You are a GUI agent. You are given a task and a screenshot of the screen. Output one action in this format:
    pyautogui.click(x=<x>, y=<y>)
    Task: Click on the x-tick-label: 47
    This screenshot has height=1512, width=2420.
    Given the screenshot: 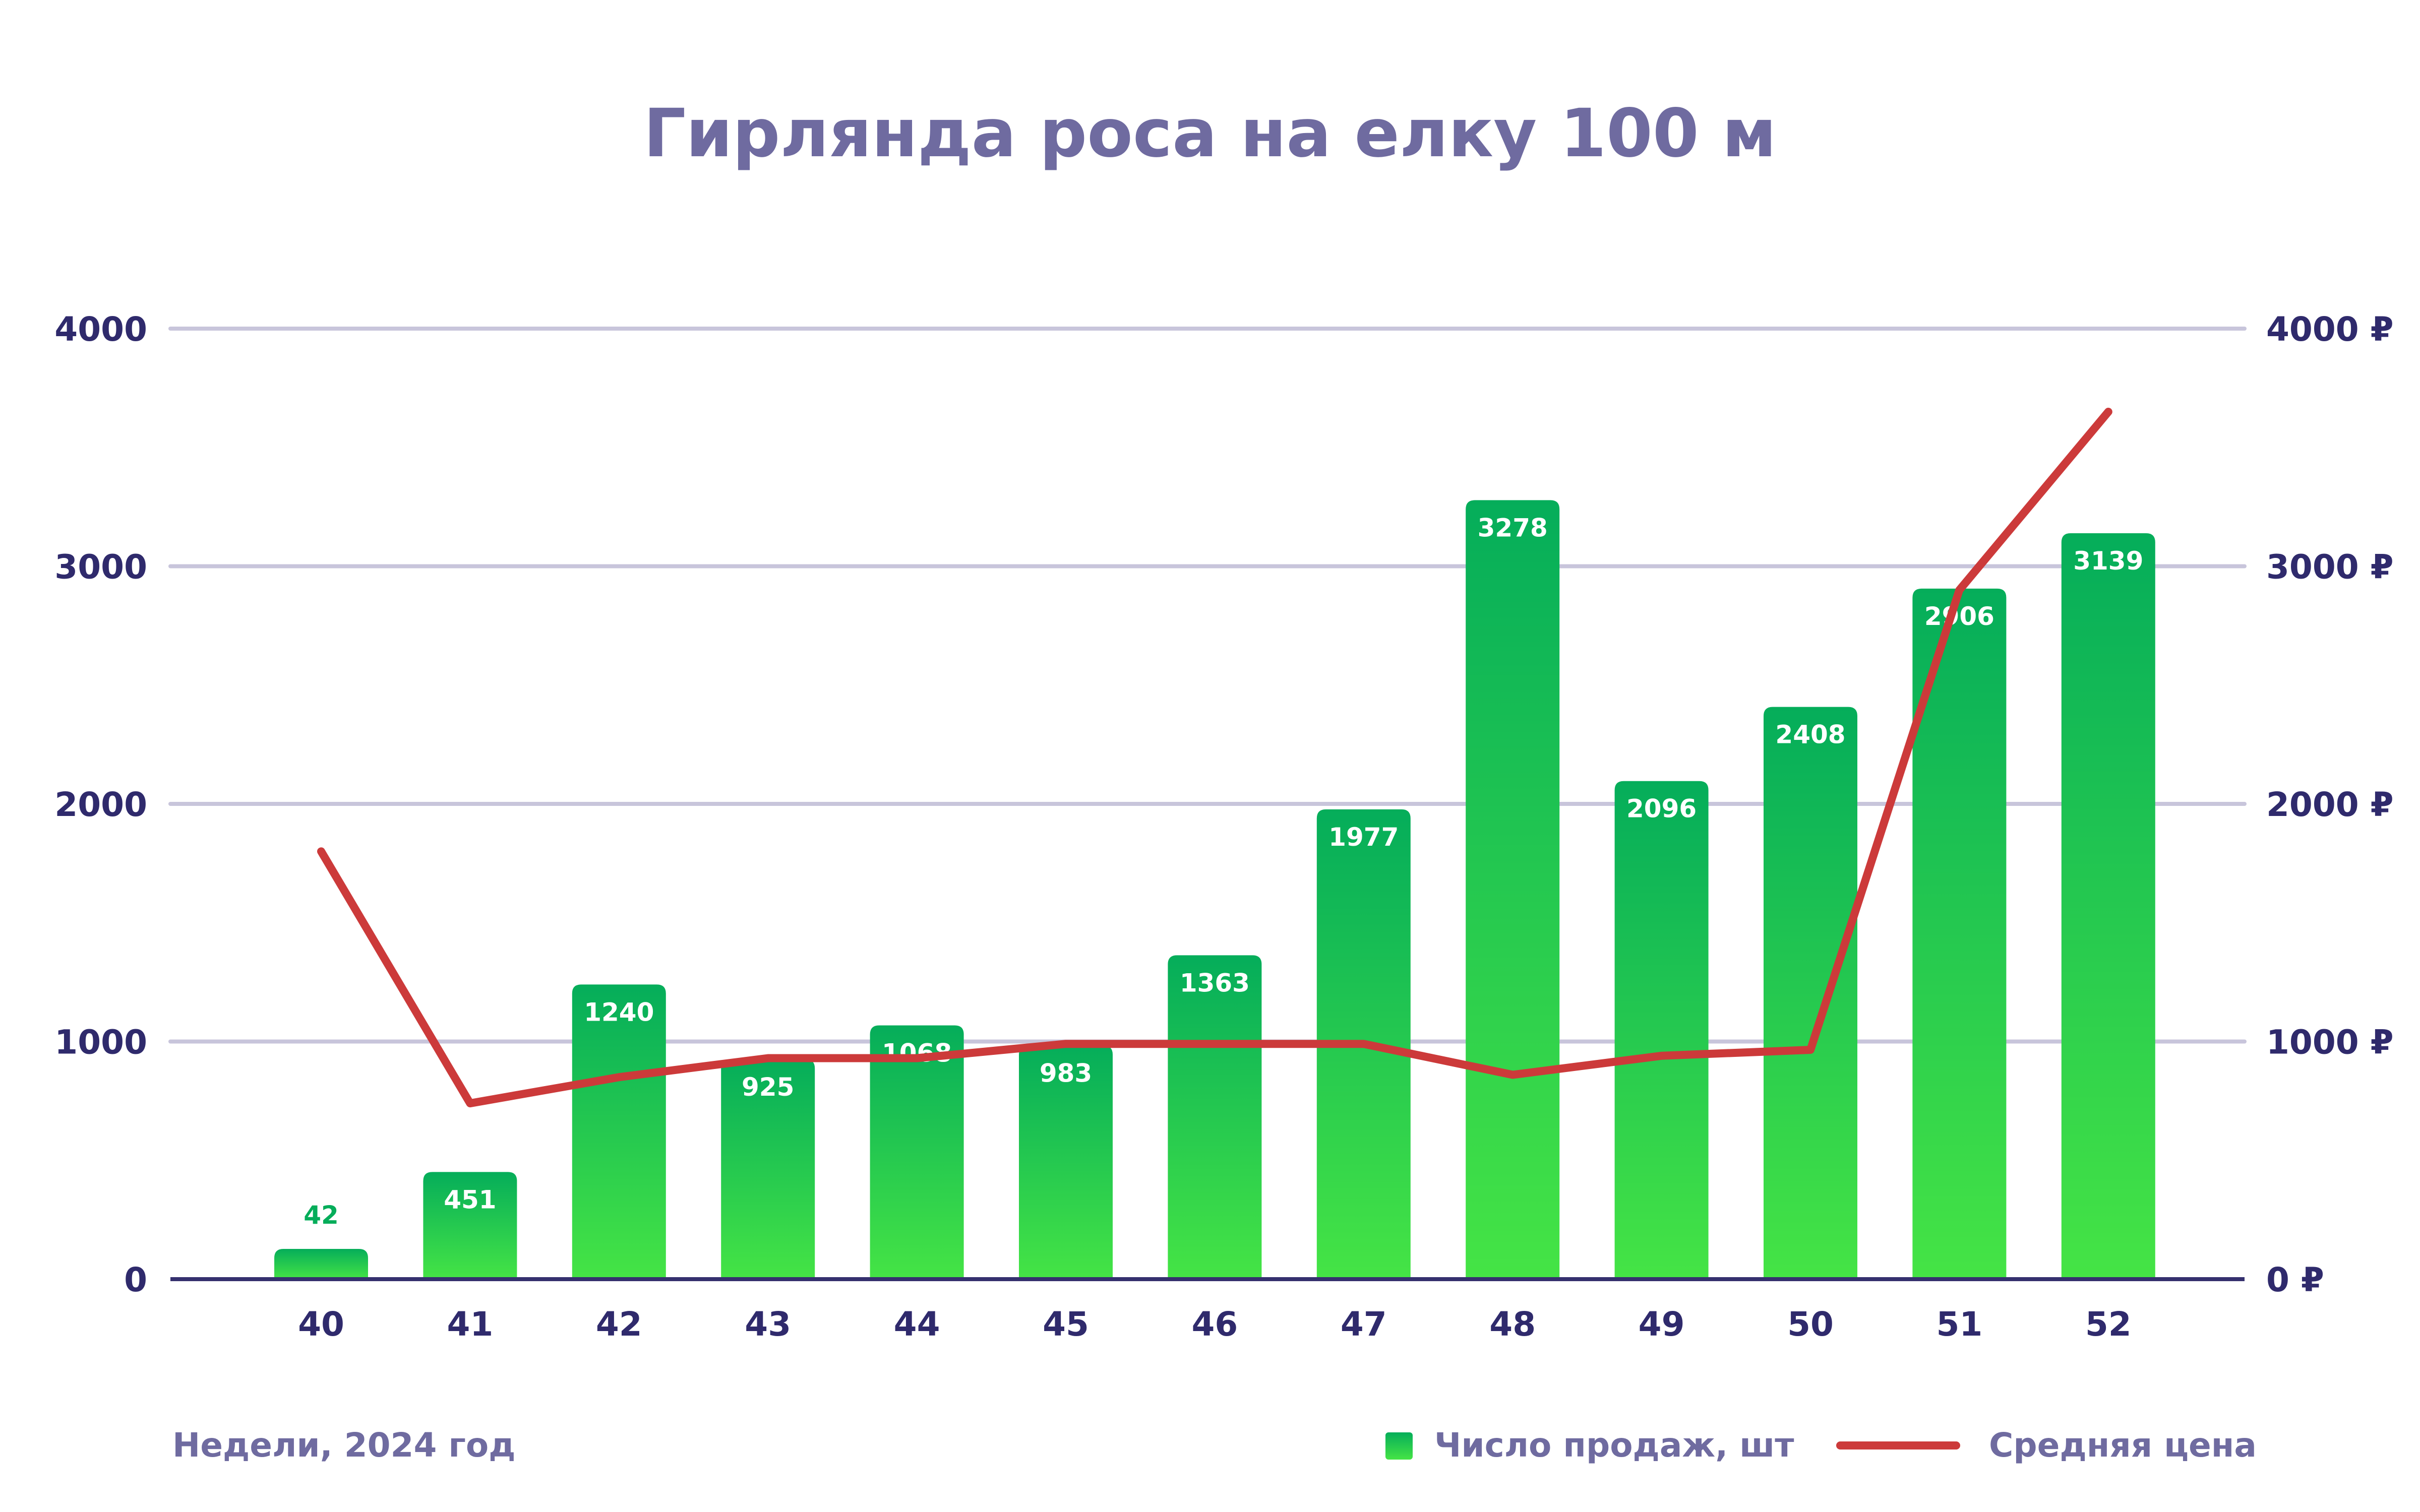 What is the action you would take?
    pyautogui.click(x=1364, y=1324)
    